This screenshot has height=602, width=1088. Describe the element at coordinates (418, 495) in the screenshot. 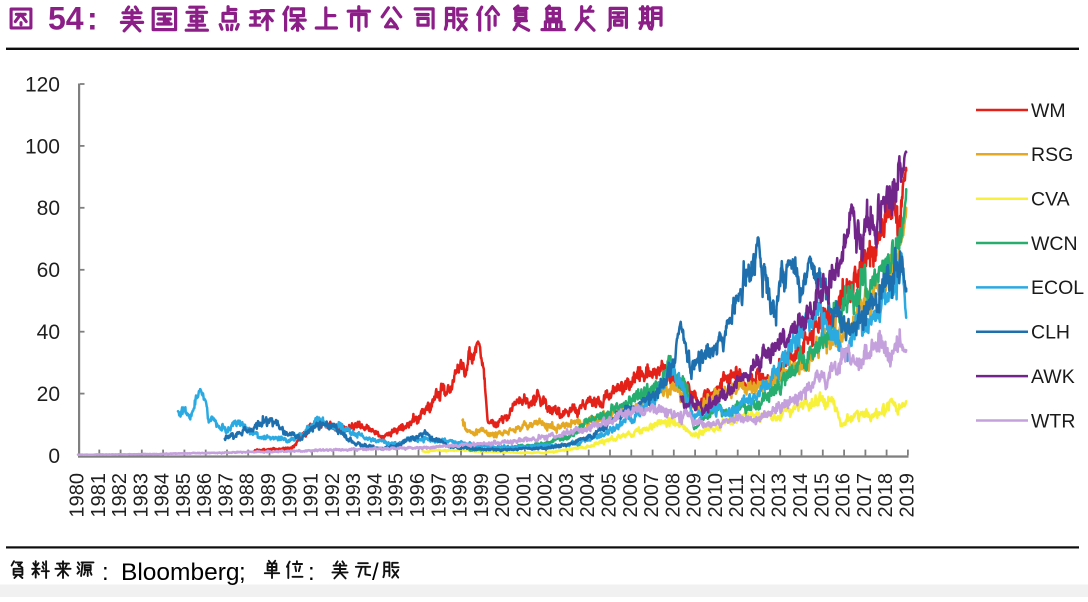

I see `svg-text: 1996` at that location.